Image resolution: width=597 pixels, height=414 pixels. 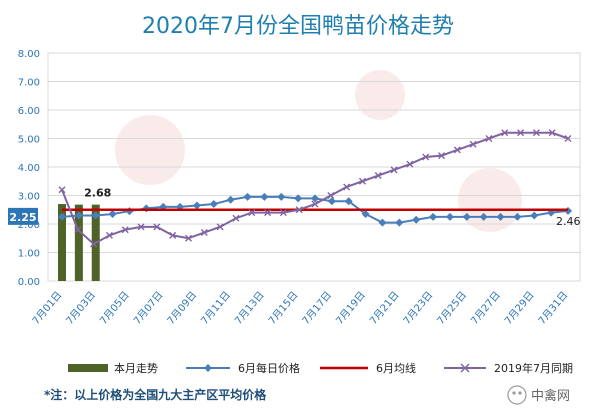 What do you see at coordinates (136, 368) in the screenshot?
I see `legend-label: 本月走势` at bounding box center [136, 368].